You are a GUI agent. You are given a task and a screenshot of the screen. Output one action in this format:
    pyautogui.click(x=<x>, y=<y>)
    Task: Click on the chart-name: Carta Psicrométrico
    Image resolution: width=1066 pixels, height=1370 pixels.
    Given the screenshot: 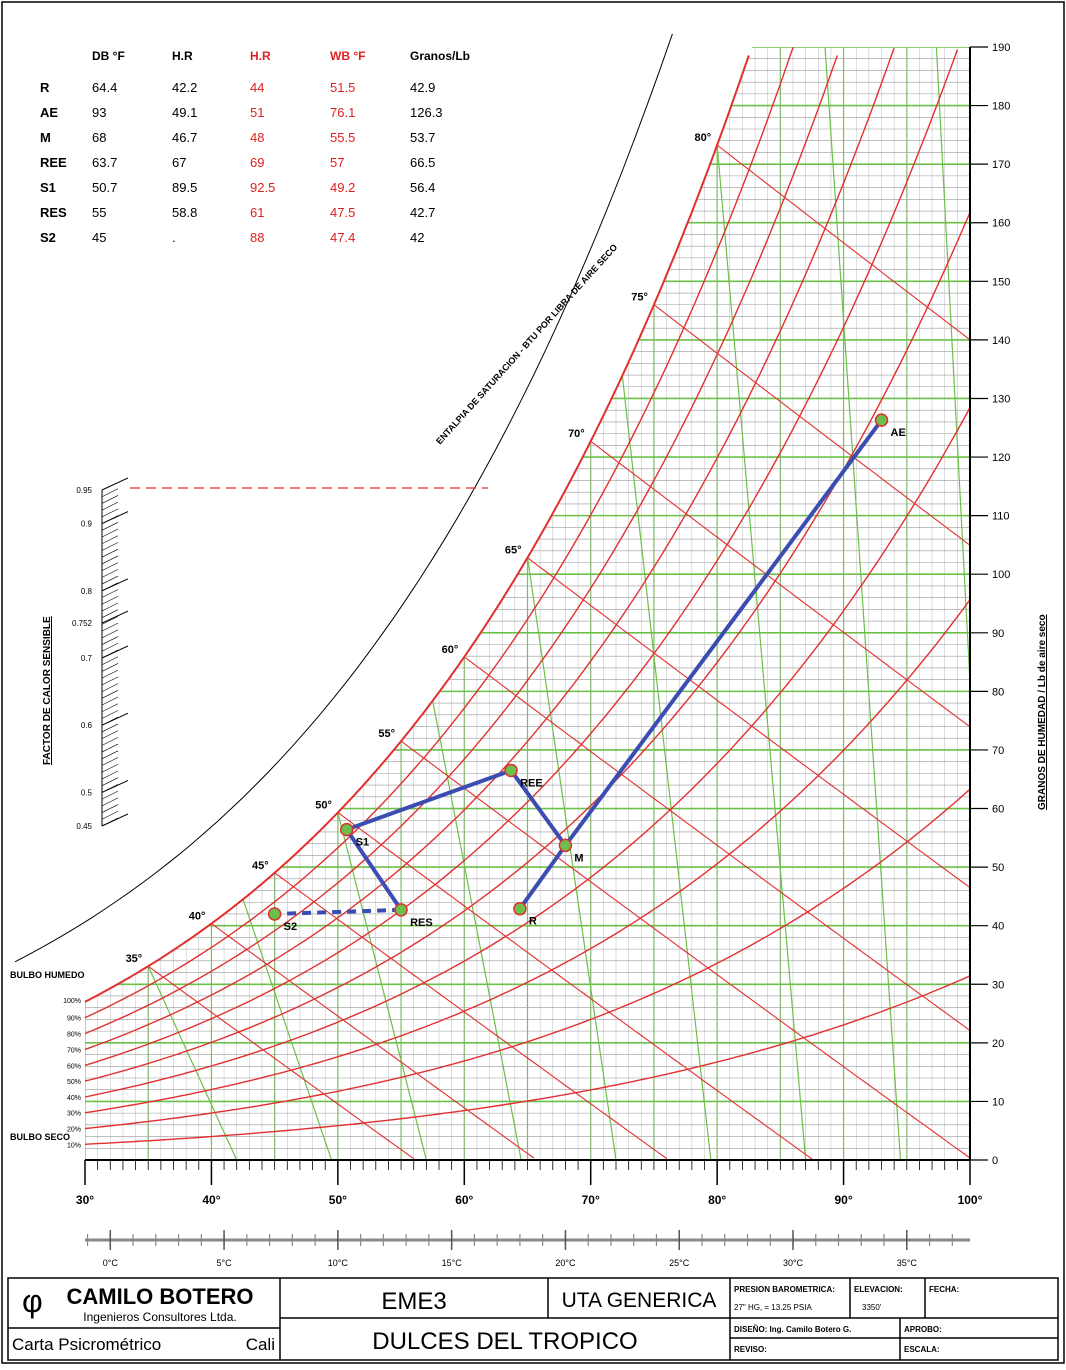 What is the action you would take?
    pyautogui.click(x=86, y=1344)
    